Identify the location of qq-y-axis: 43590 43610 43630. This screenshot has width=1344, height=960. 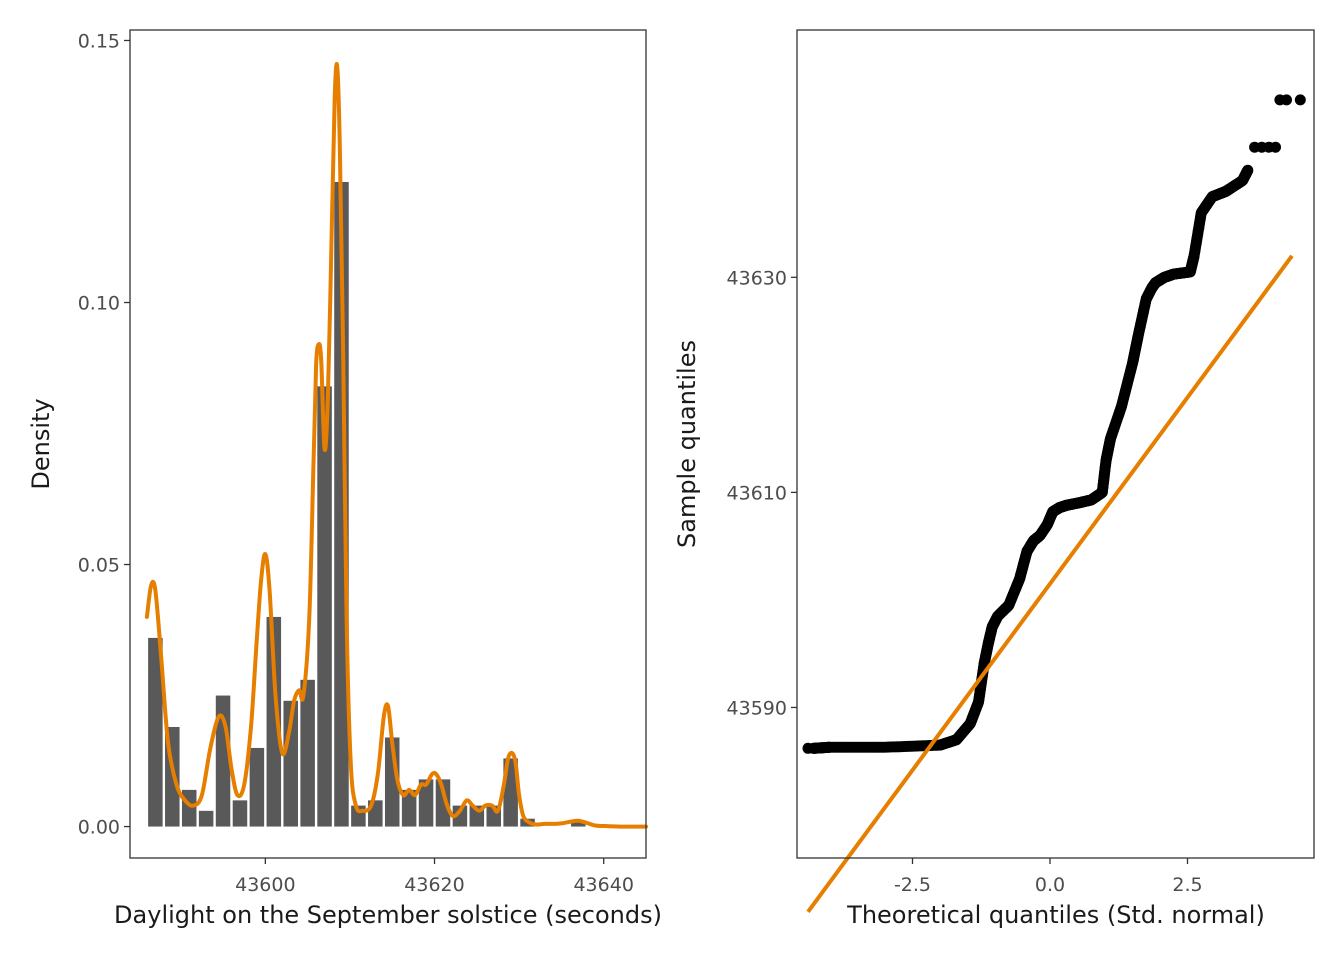
(762, 493).